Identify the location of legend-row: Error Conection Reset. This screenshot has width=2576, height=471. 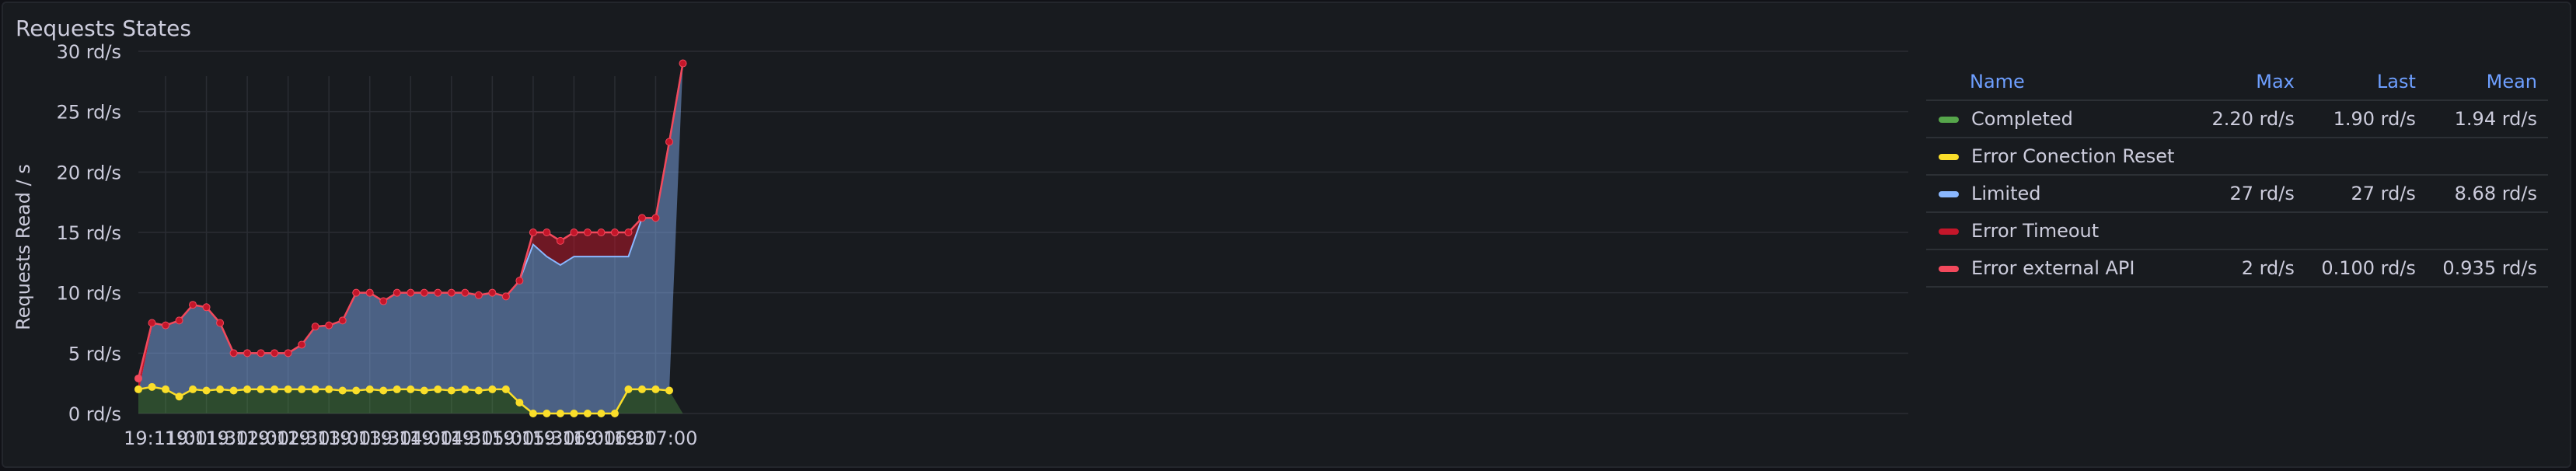
(2237, 157).